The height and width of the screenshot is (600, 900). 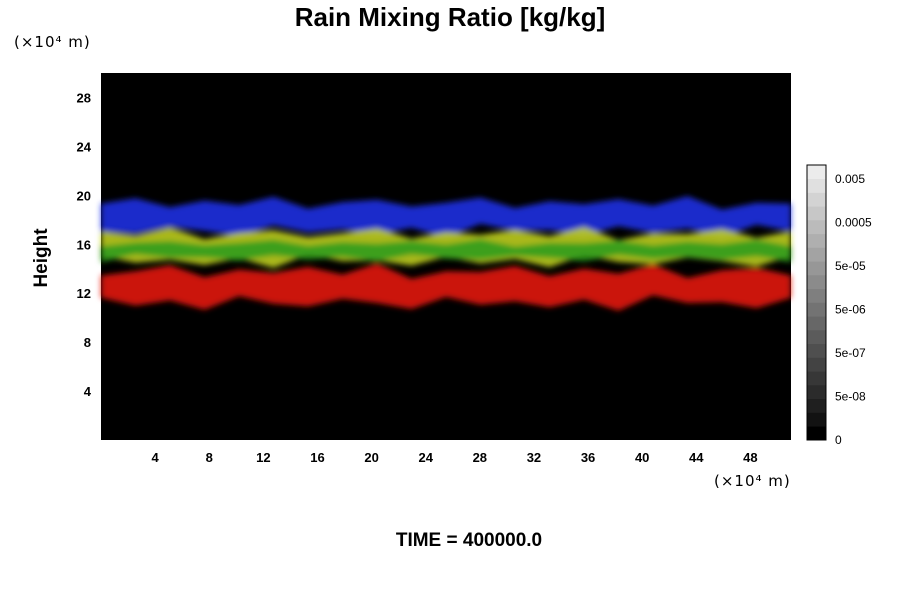 I want to click on x-tick-label: 12, so click(x=263, y=457).